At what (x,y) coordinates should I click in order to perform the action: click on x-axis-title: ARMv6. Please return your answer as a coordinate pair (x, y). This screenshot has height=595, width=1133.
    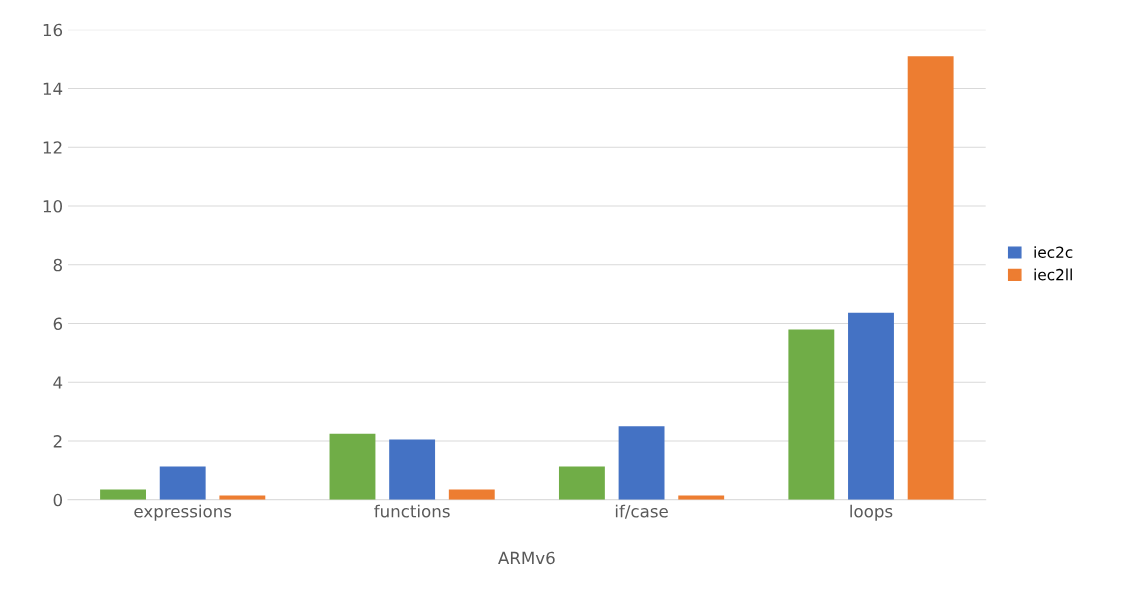
    Looking at the image, I should click on (526, 558).